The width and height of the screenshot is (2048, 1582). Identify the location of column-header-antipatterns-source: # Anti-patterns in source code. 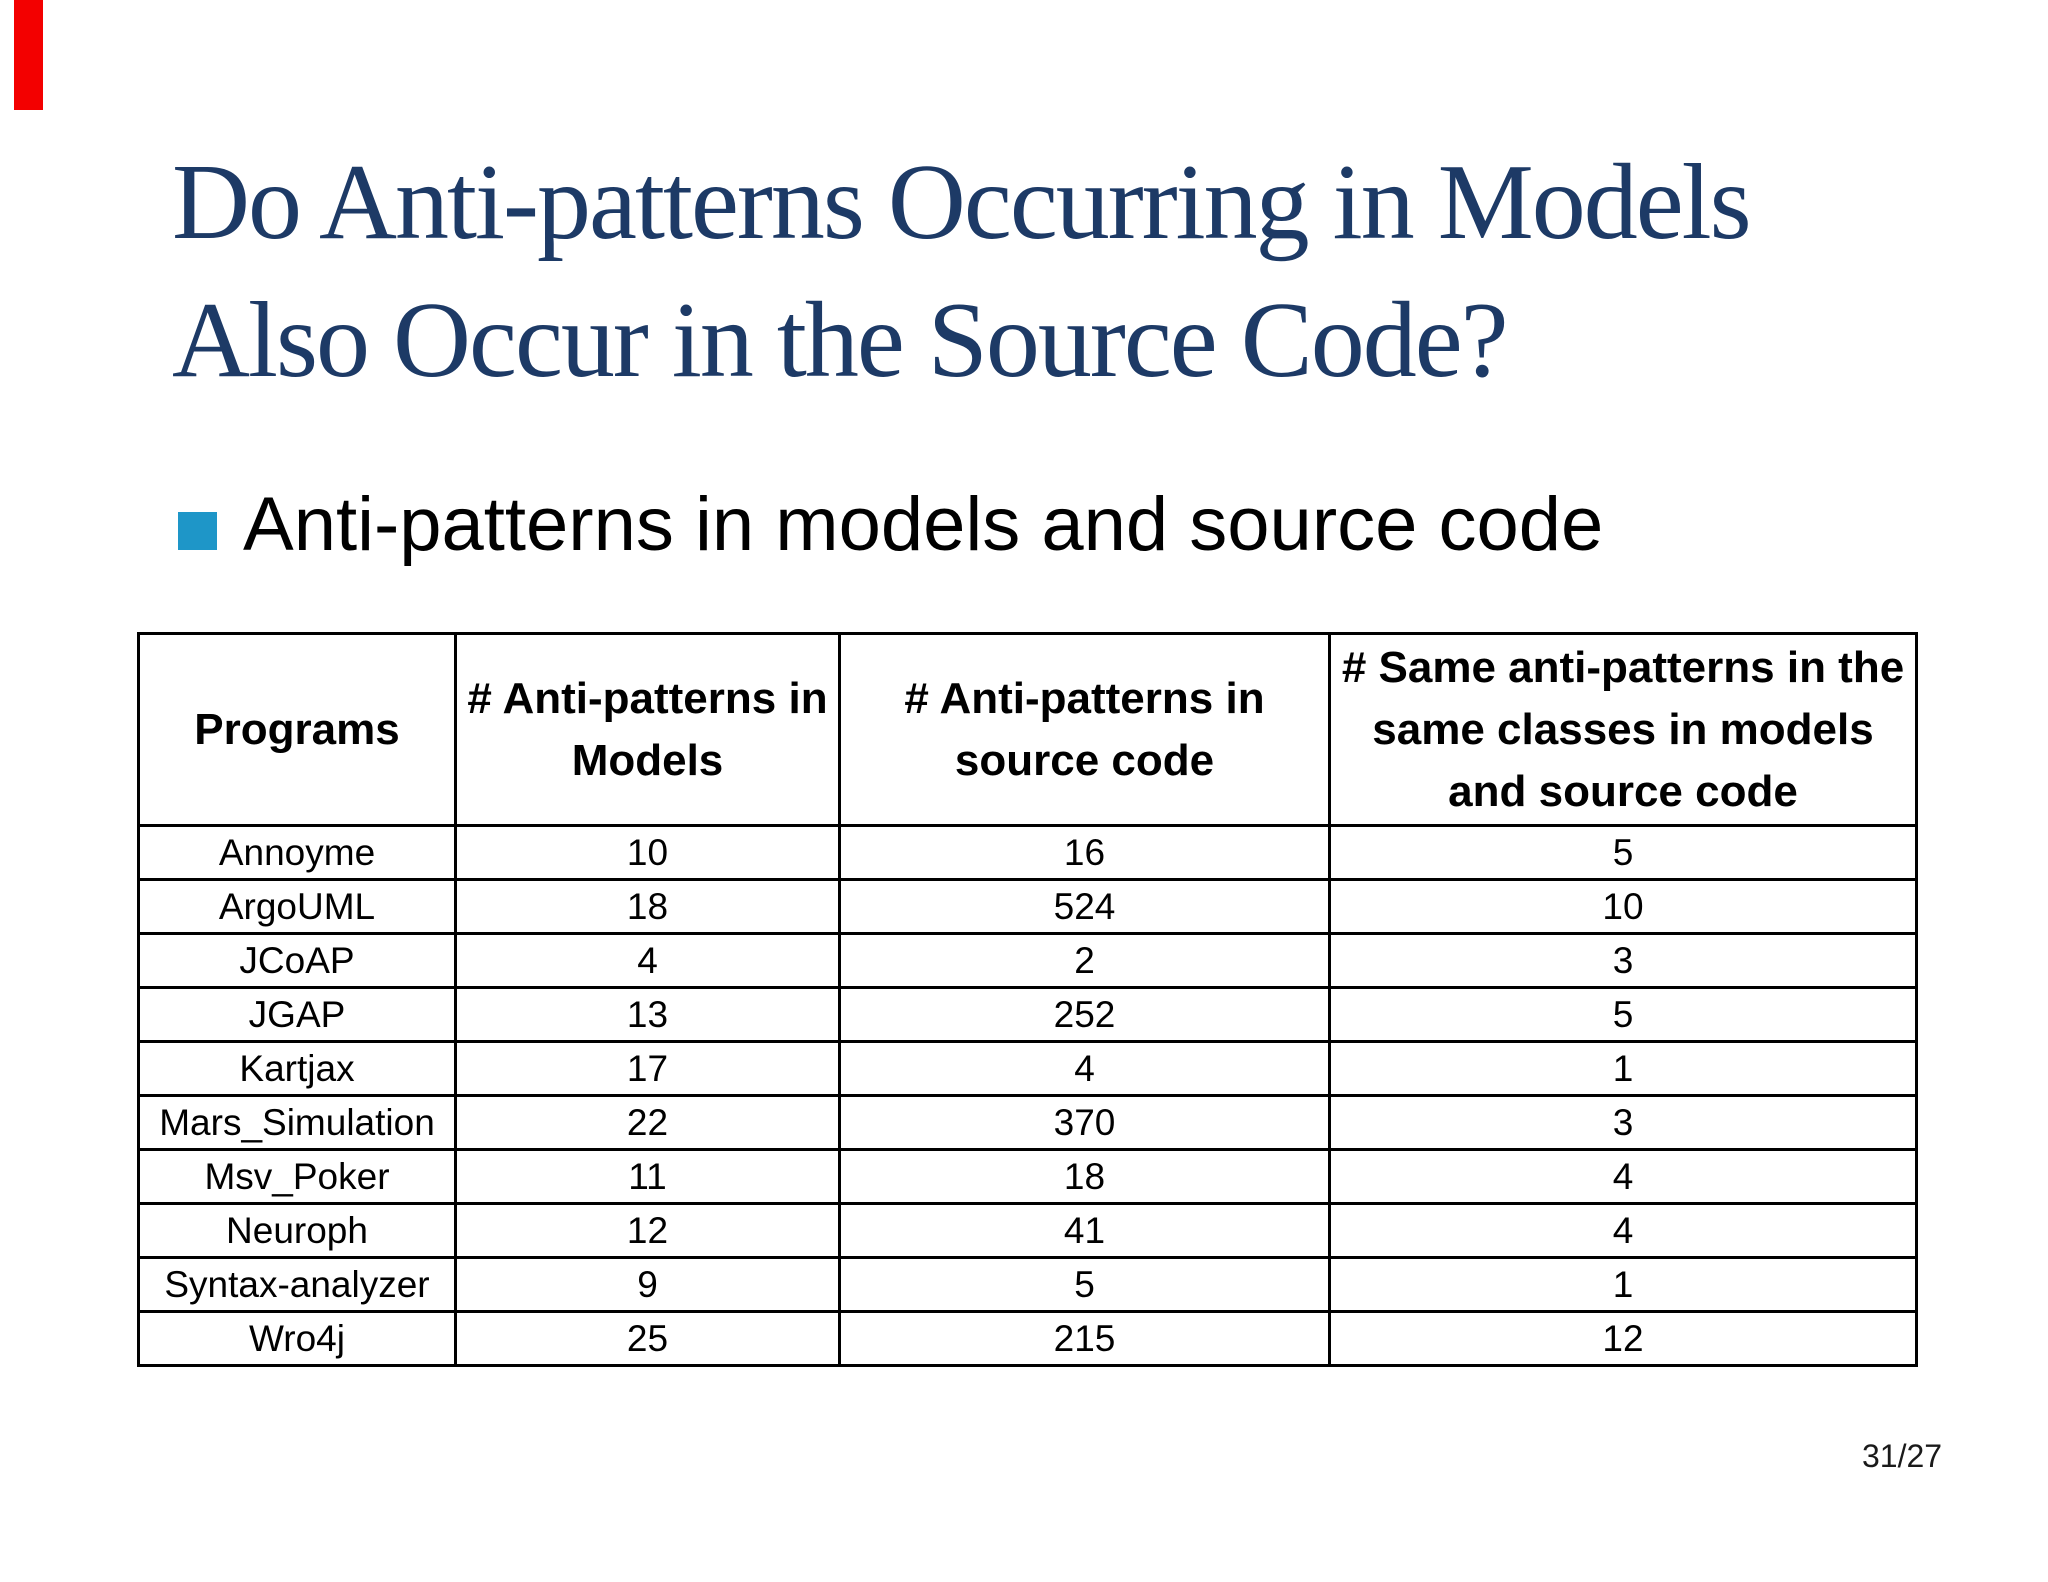
(1084, 729).